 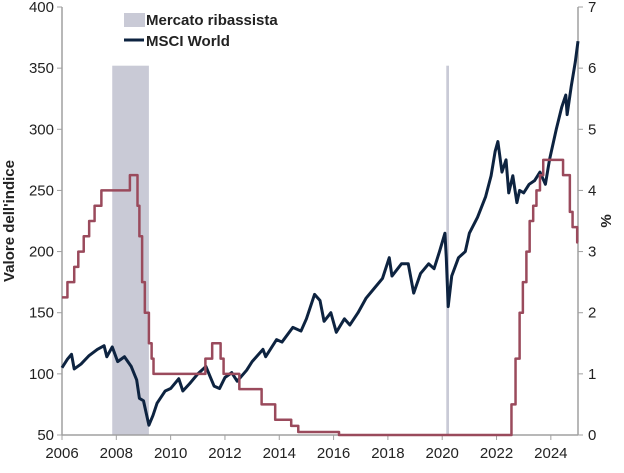 I want to click on y-tick-label: 150, so click(x=41, y=313).